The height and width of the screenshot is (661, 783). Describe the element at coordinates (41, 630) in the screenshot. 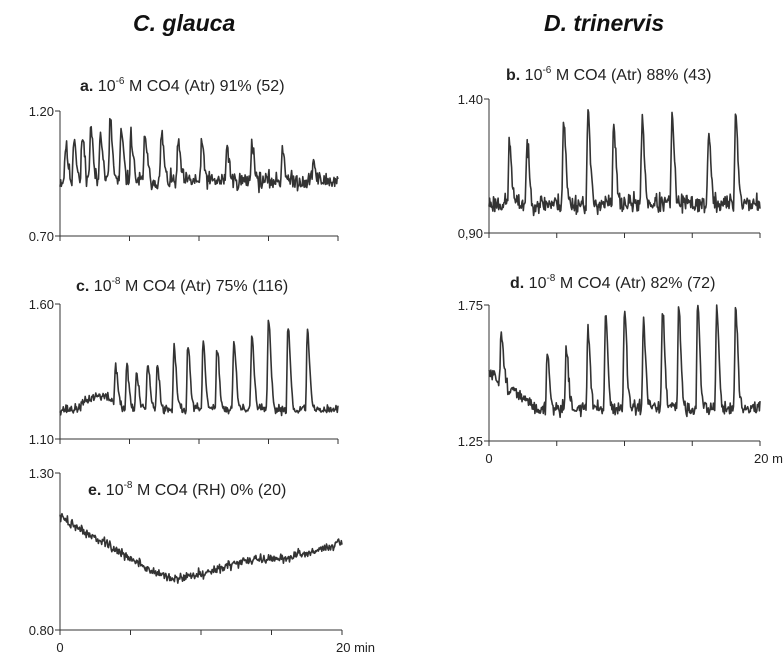

I see `y-tick-label-bottom: 0.80` at that location.